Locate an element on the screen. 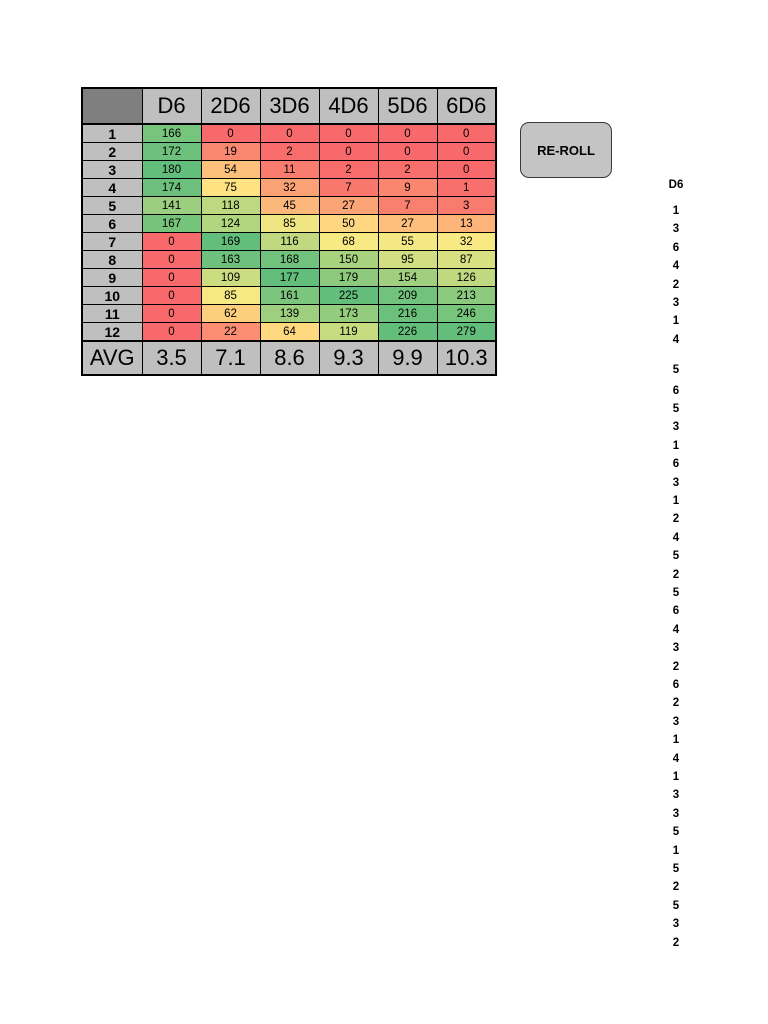  column-header-6d6: 6D6 is located at coordinates (466, 106).